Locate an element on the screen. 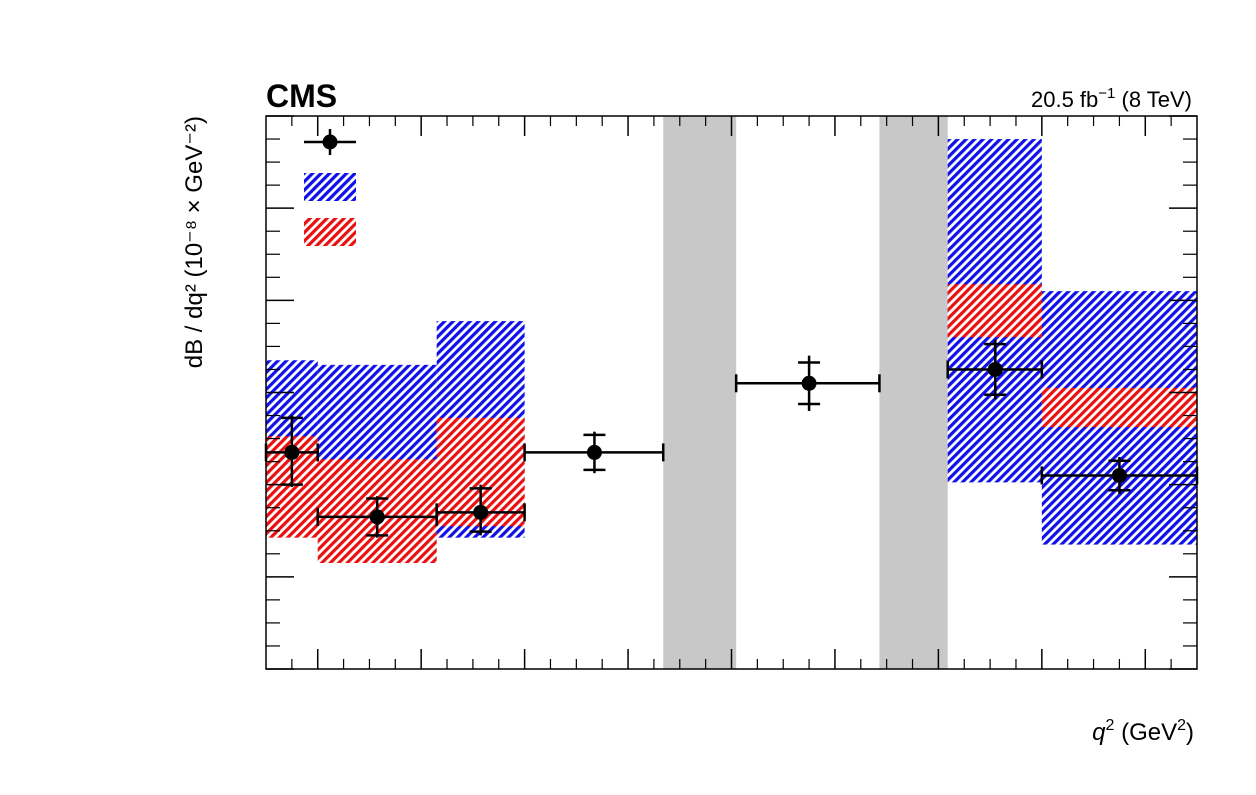  y-axis-title: dB / dq² (10⁻⁸ × GeV⁻²) is located at coordinates (194, 242).